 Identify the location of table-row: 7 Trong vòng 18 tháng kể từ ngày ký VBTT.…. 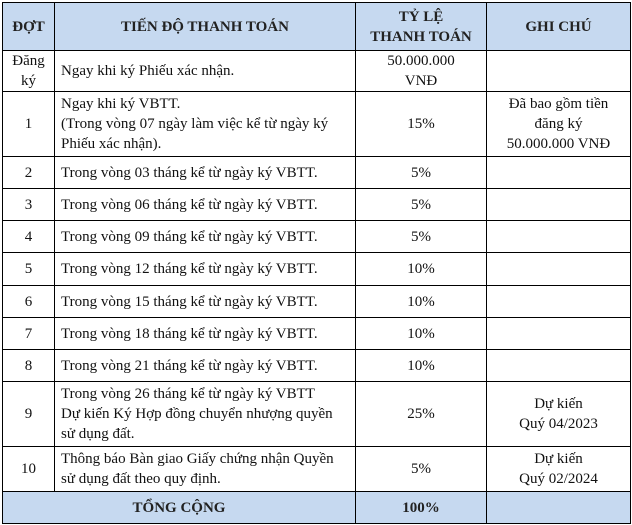
(316, 333).